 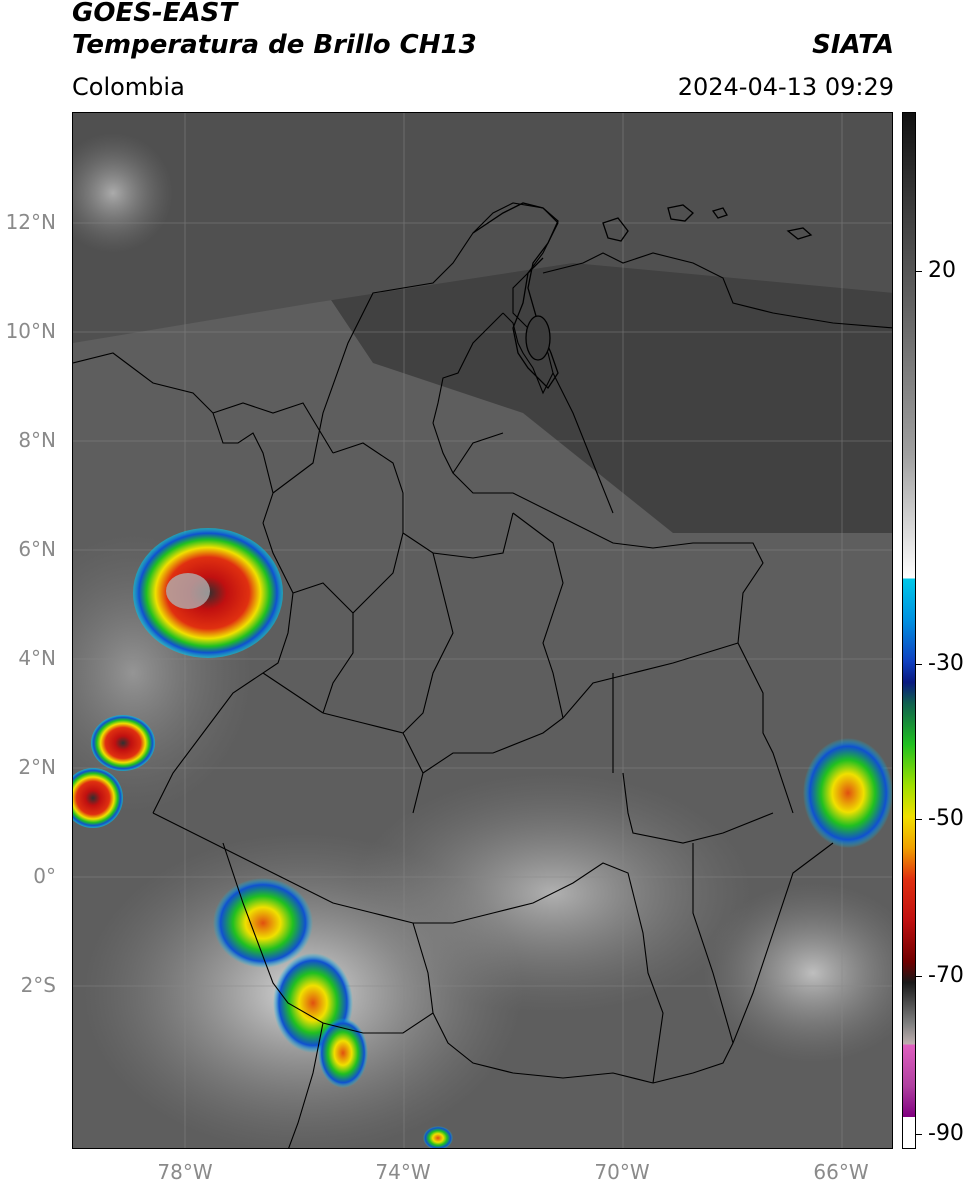 I want to click on colorbar-label-20: 20, so click(x=942, y=270).